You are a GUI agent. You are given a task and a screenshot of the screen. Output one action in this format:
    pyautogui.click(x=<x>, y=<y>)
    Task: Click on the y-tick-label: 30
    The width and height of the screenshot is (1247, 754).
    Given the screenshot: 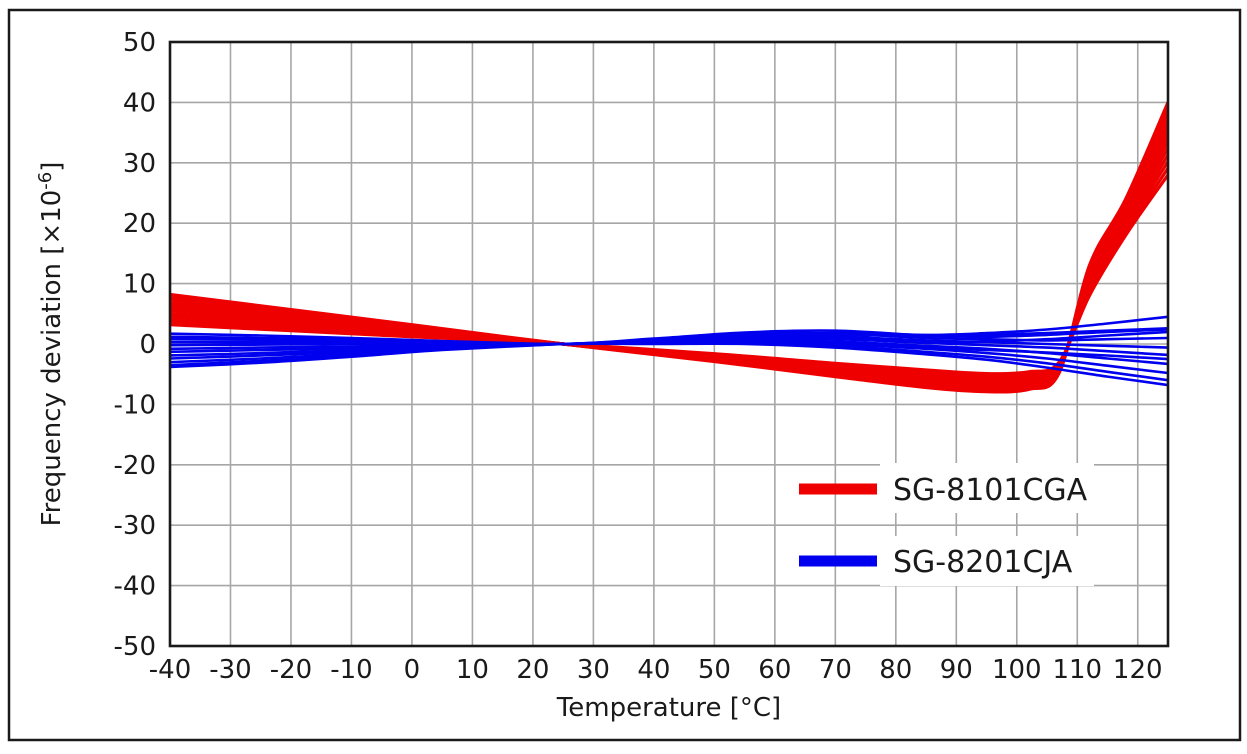 What is the action you would take?
    pyautogui.click(x=139, y=164)
    